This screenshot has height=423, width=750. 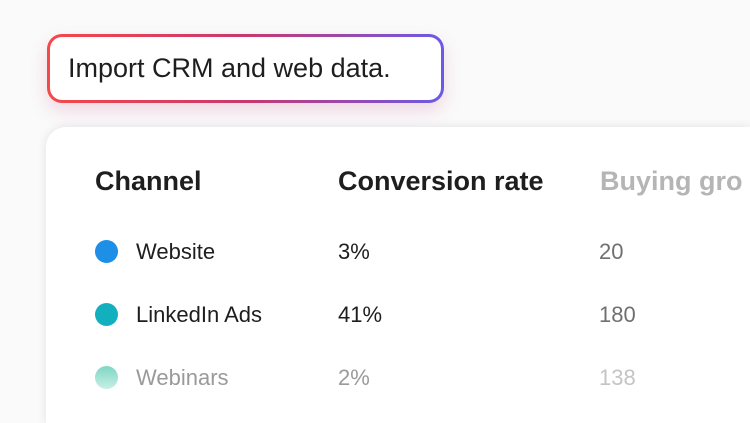 What do you see at coordinates (176, 251) in the screenshot?
I see `channel-name: Website` at bounding box center [176, 251].